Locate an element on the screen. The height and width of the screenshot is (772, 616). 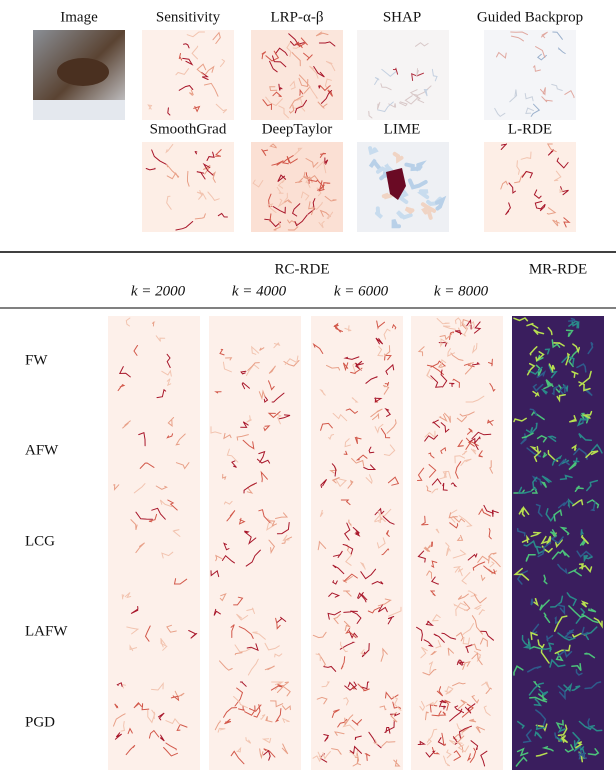
group-header: MR-RDE is located at coordinates (558, 269).